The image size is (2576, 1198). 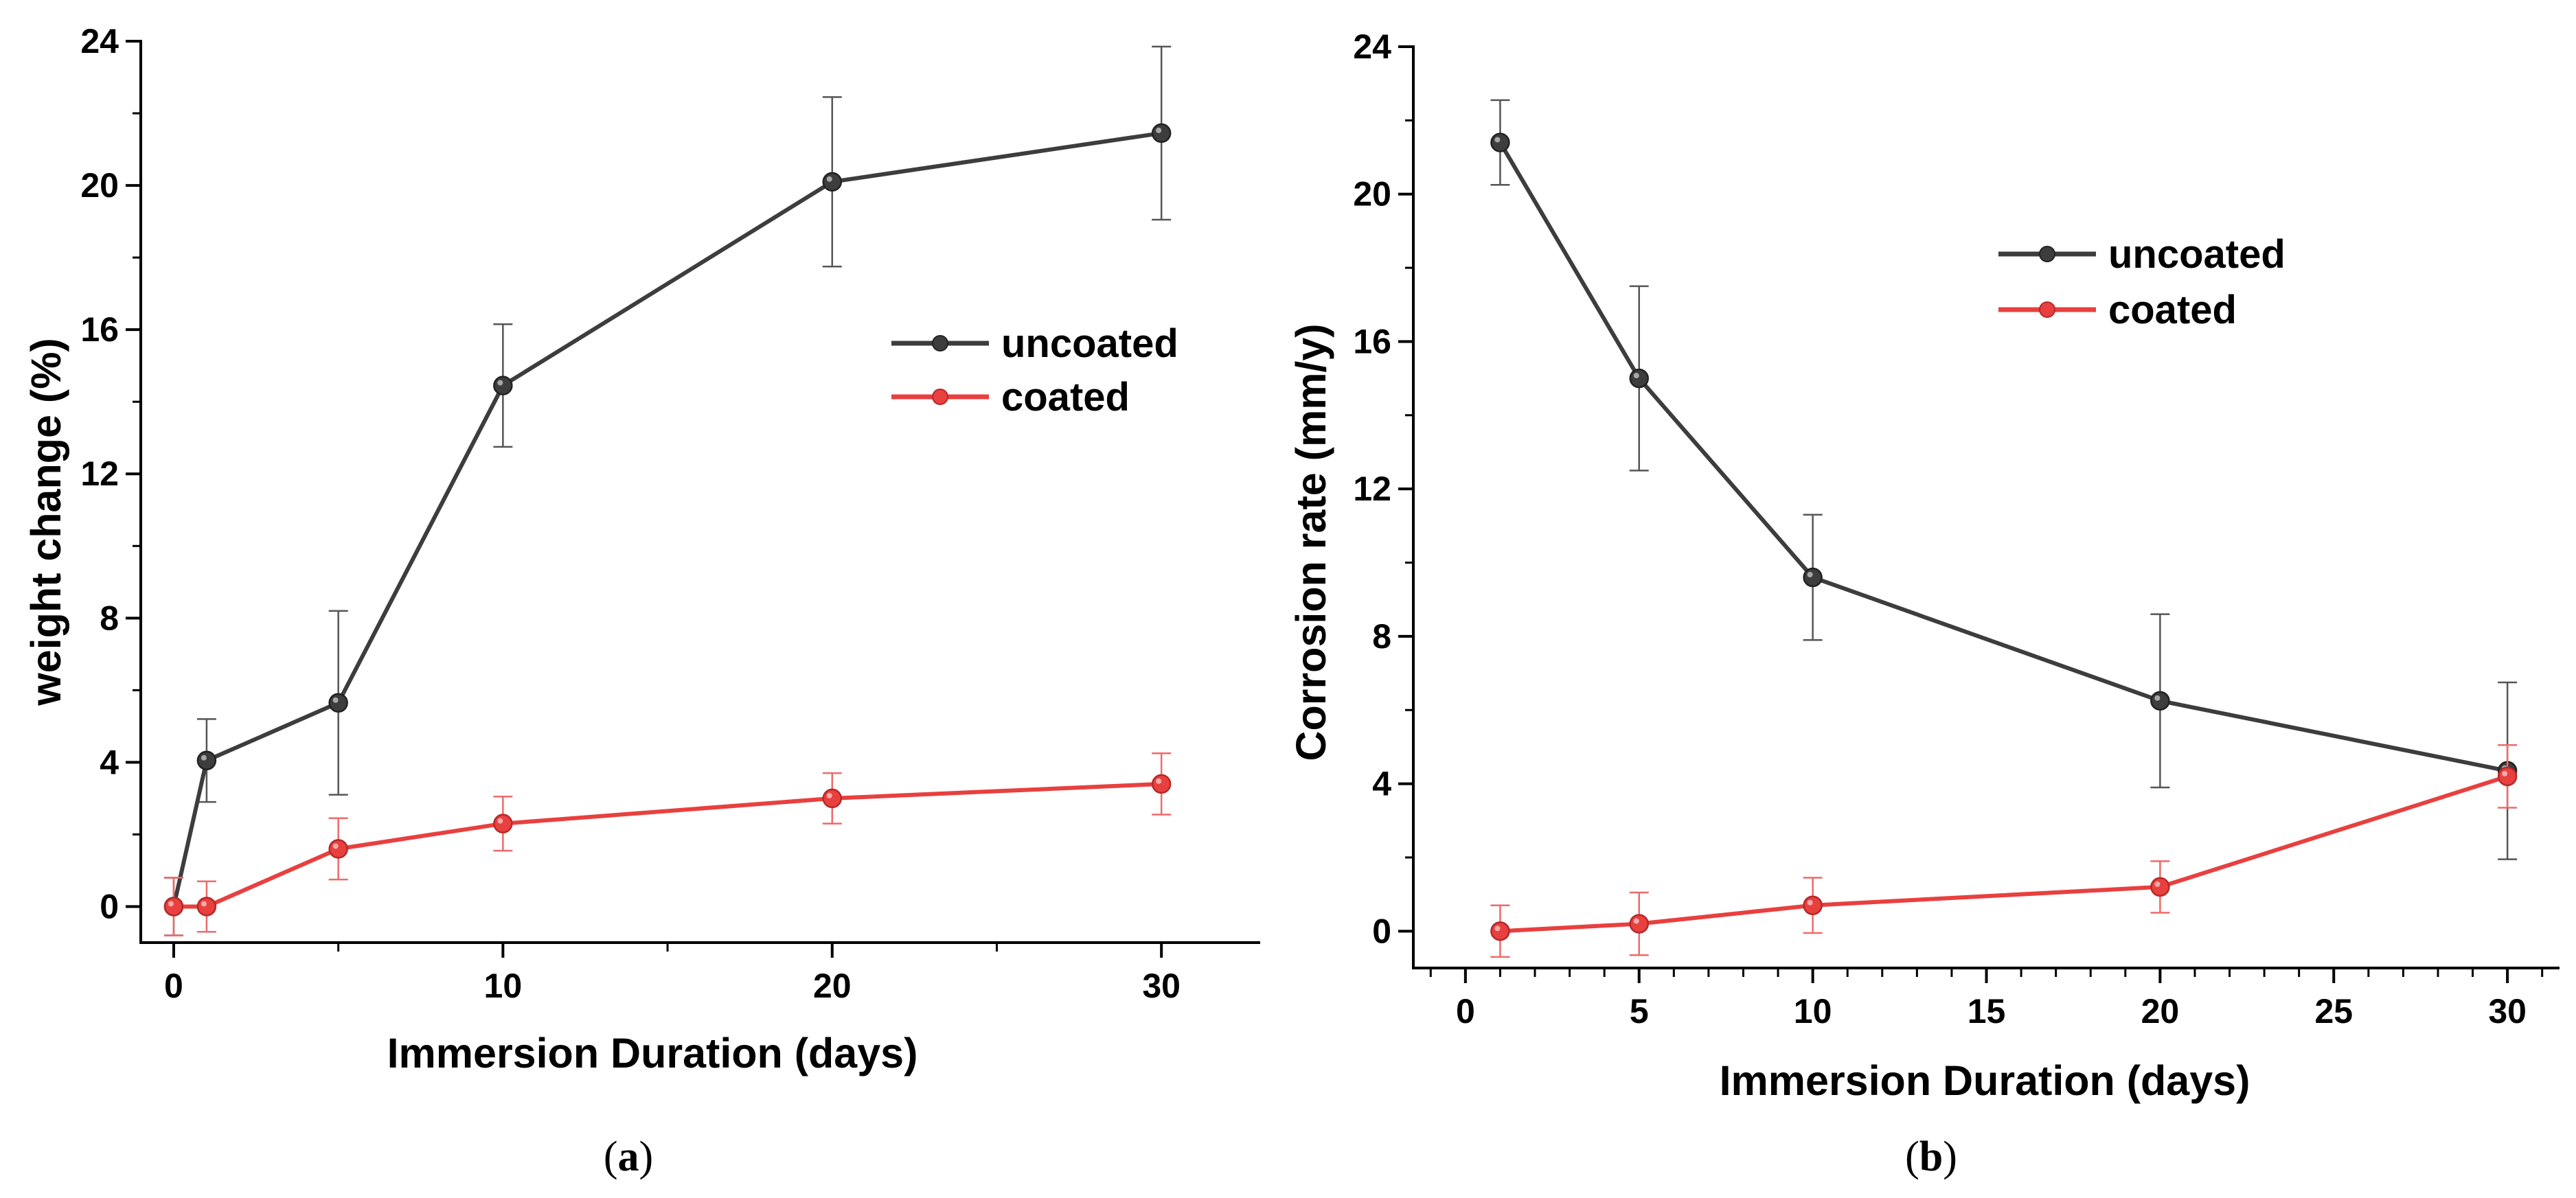 I want to click on b-panel-caption: (b), so click(x=1931, y=1156).